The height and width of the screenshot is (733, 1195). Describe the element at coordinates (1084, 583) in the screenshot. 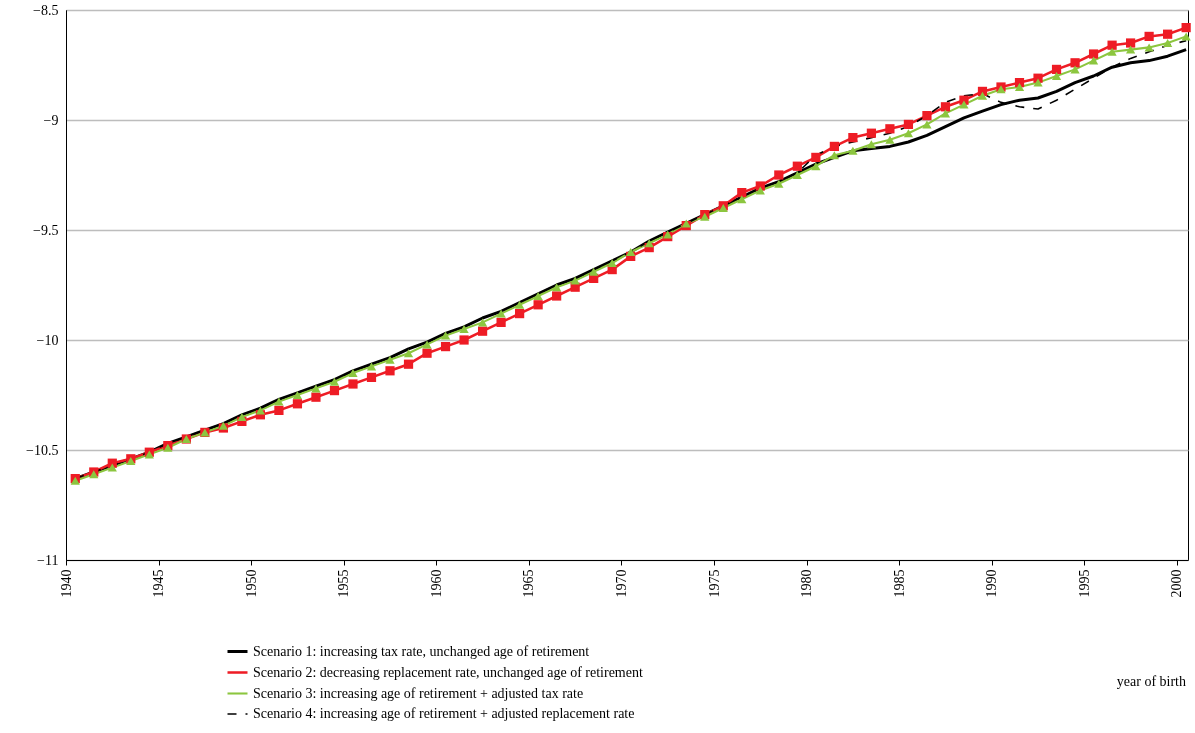

I see `x-tick-label: 1995` at that location.